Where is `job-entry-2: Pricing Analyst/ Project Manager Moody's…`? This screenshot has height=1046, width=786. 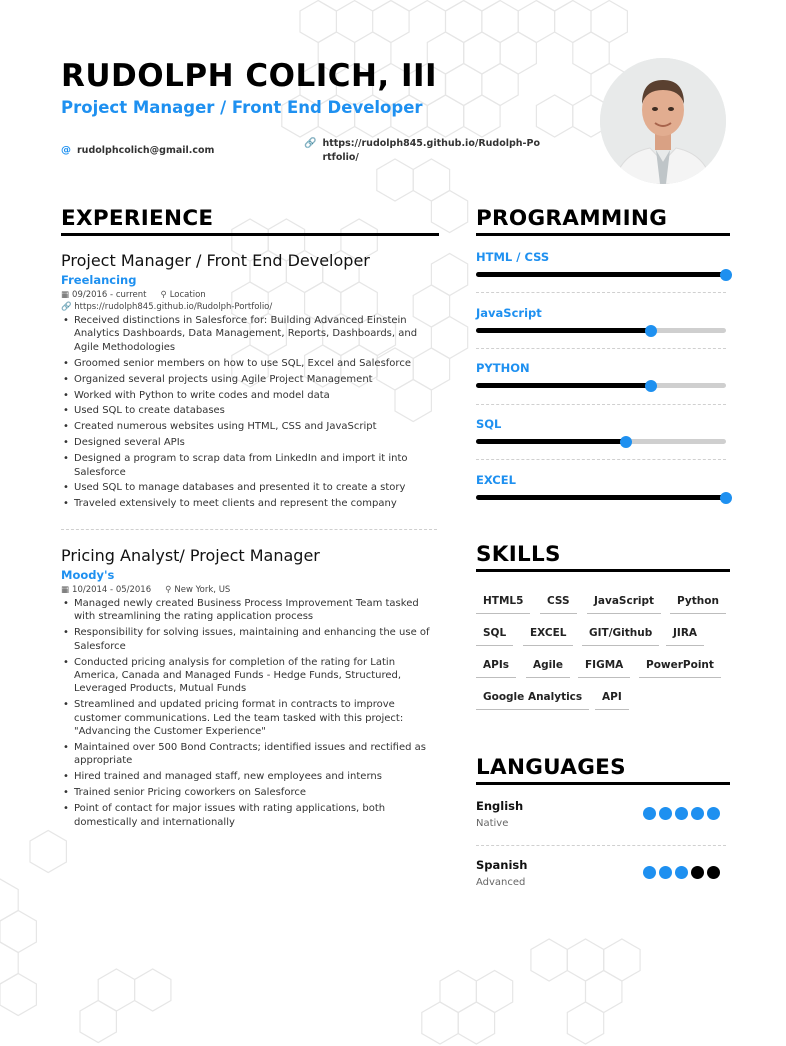
job-entry-2: Pricing Analyst/ Project Manager Moody's… is located at coordinates (250, 689).